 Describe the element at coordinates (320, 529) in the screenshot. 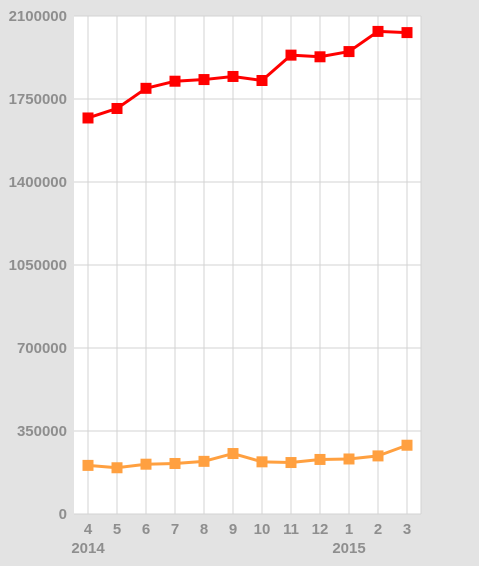

I see `x-tick-label: 12` at that location.